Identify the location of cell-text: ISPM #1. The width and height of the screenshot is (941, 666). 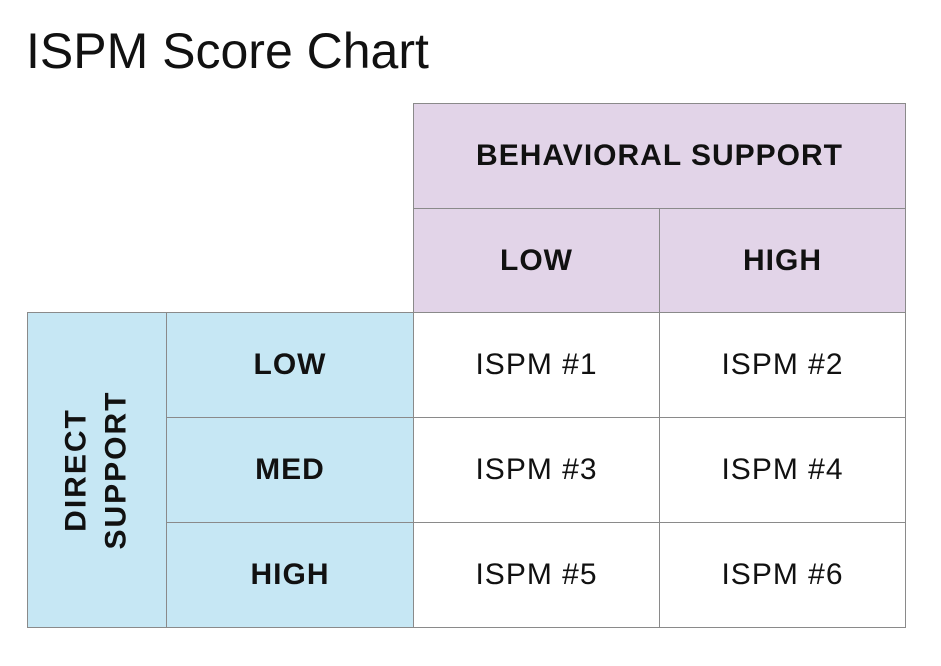
(536, 364).